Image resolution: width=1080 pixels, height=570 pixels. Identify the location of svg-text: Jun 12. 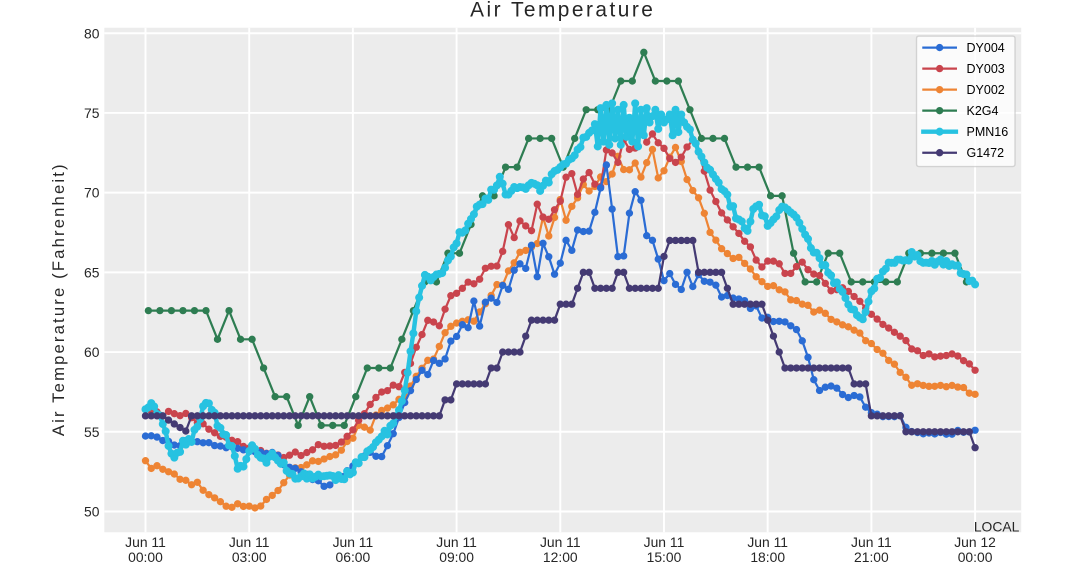
(975, 542).